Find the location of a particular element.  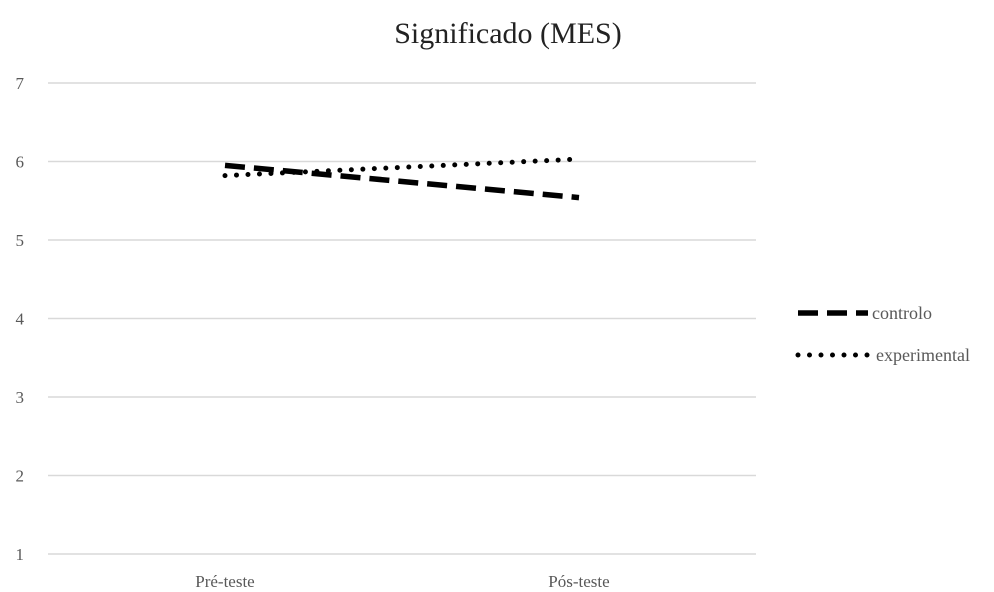

y-tick-label: 4 is located at coordinates (20, 319).